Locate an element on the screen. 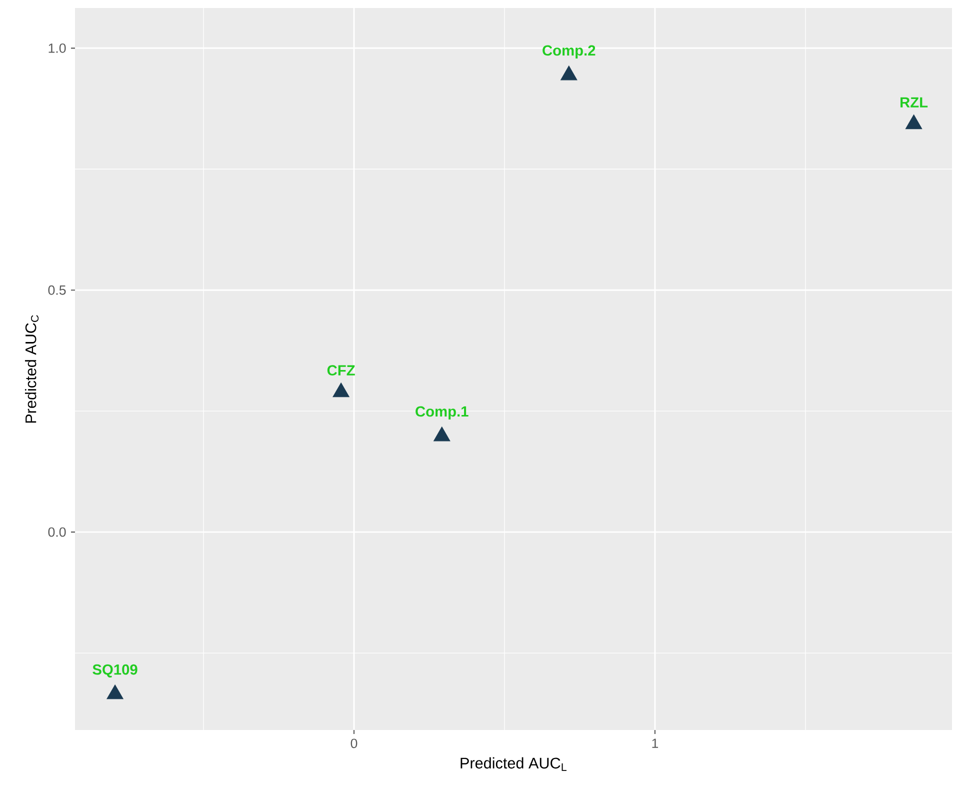  annotation: SQ109 is located at coordinates (115, 671).